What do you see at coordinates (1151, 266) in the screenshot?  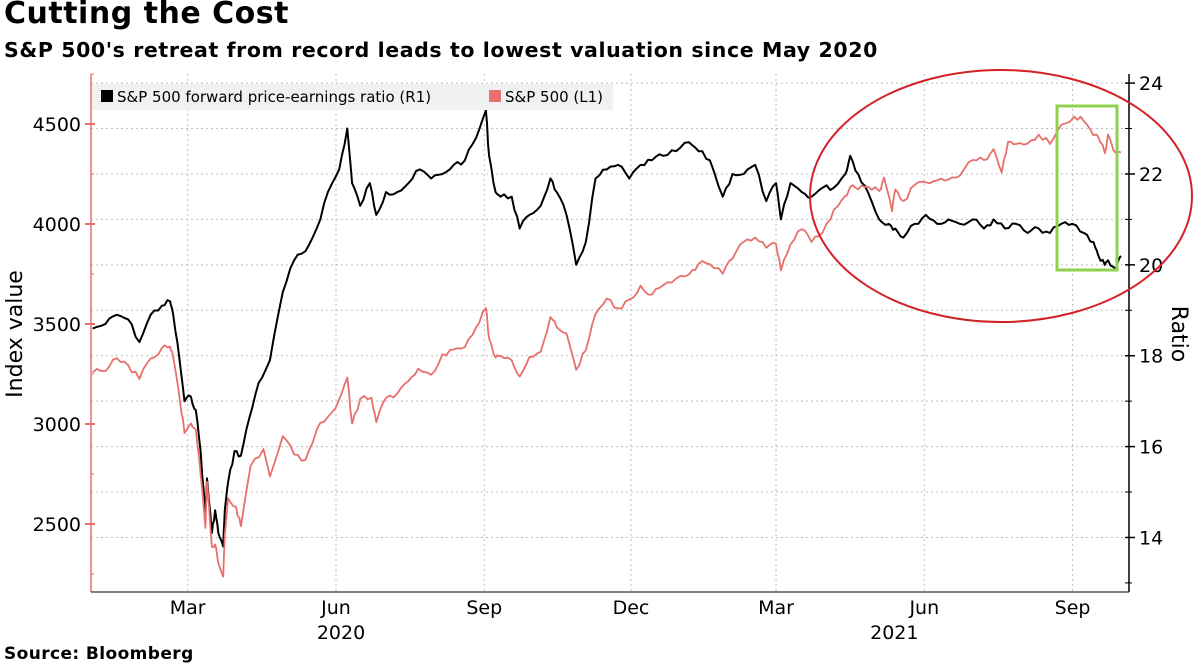 I see `right-tick-label: 20` at bounding box center [1151, 266].